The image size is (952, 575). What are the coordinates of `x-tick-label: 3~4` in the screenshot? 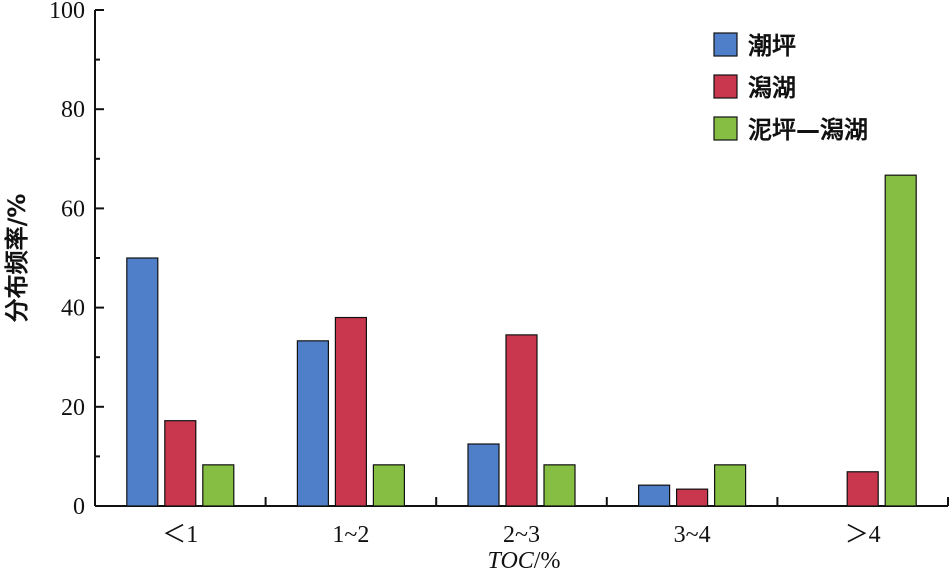 It's located at (692, 535).